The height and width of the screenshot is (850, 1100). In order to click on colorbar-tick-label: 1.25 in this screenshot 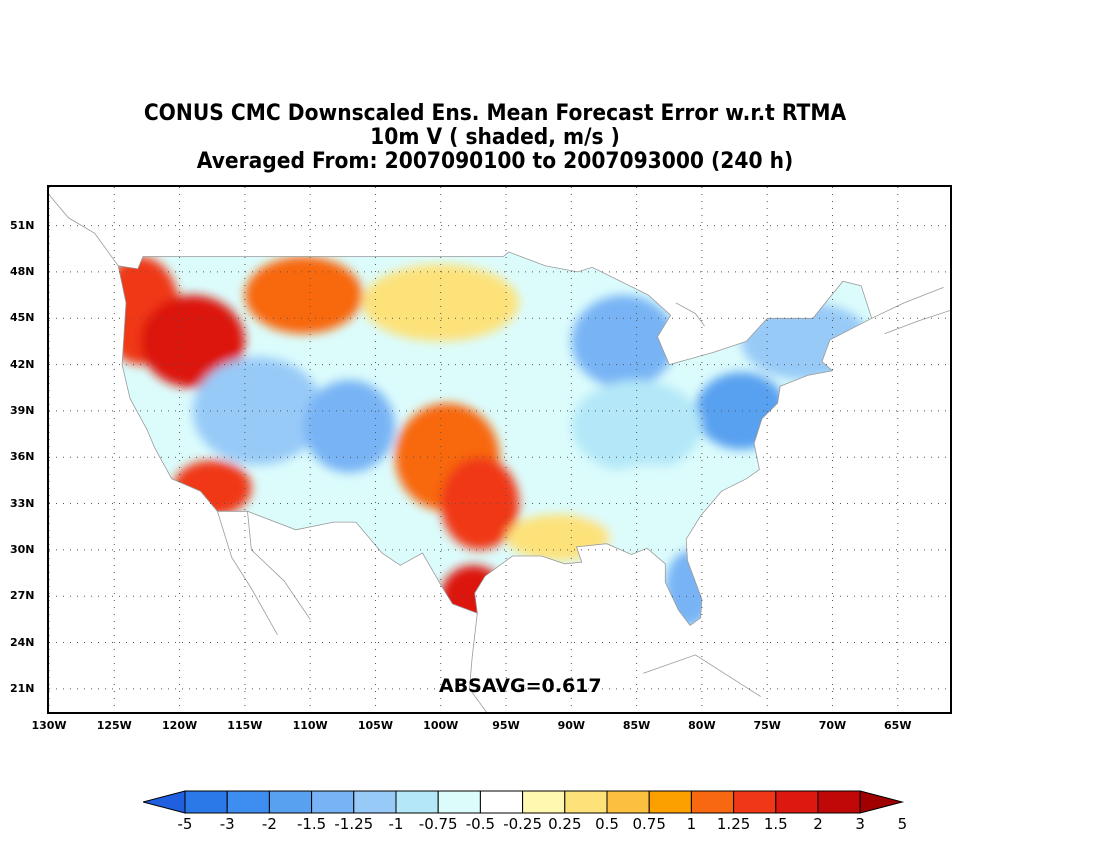, I will do `click(733, 824)`.